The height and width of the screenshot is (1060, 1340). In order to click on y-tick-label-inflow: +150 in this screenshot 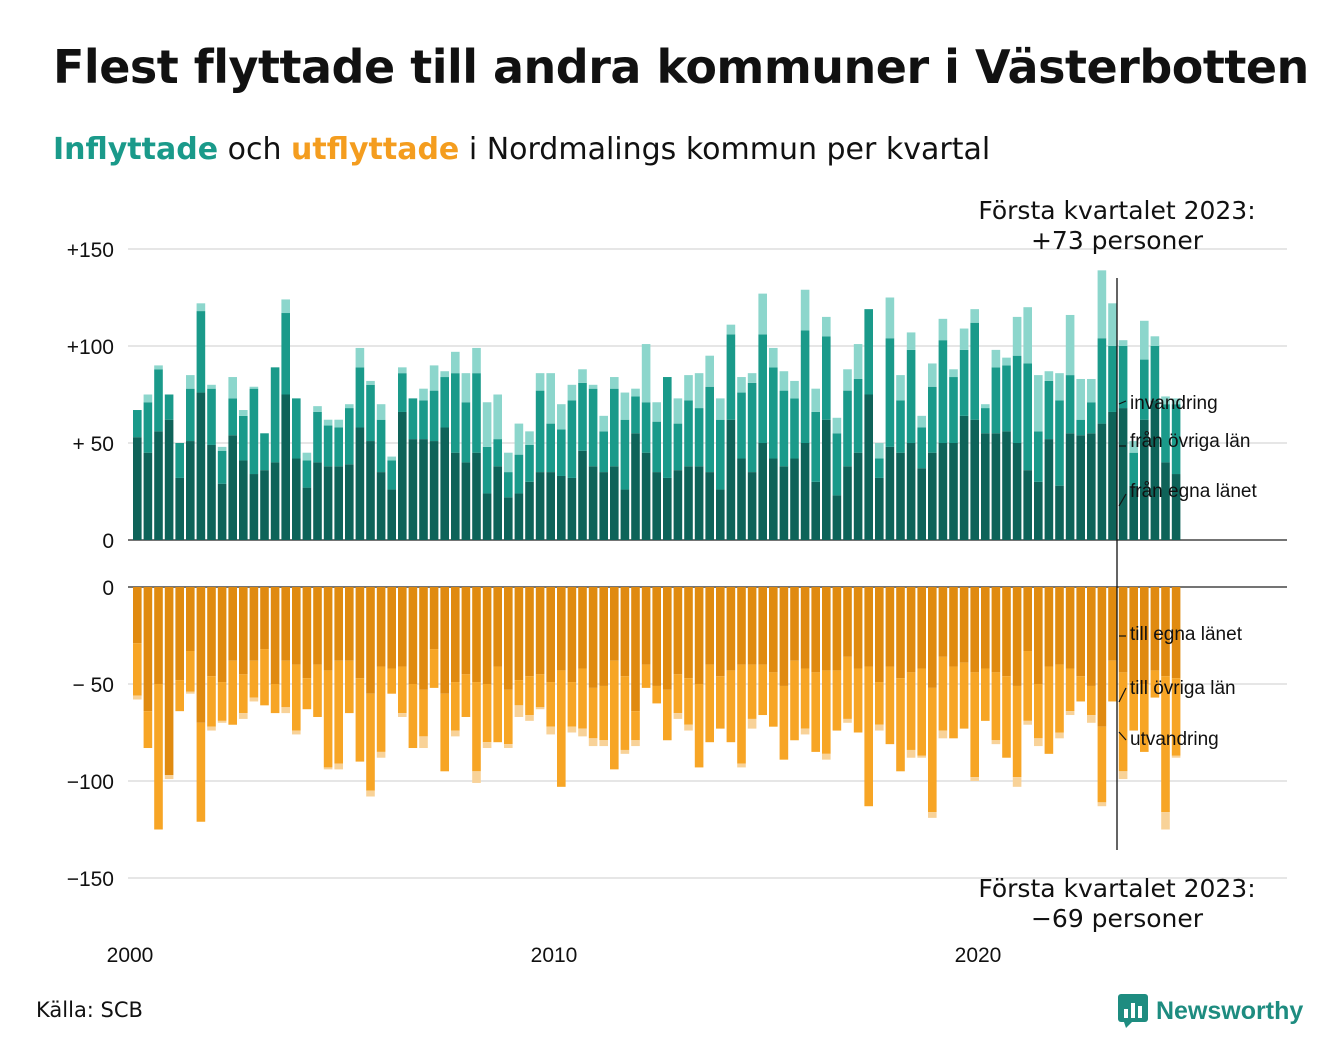, I will do `click(90, 250)`.